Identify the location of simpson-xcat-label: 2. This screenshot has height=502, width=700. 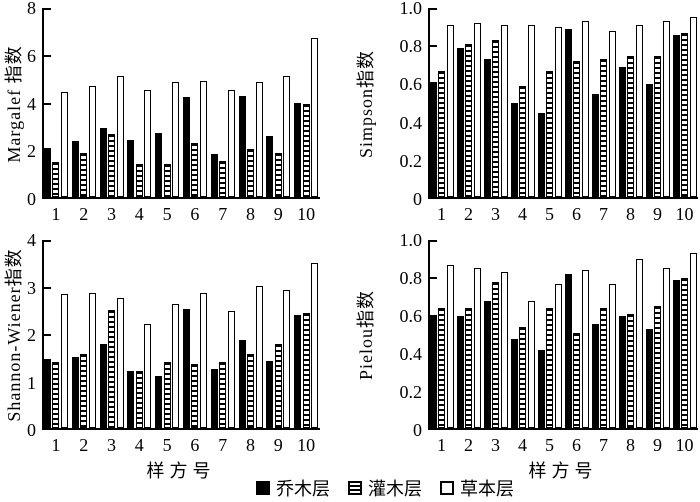
(468, 214).